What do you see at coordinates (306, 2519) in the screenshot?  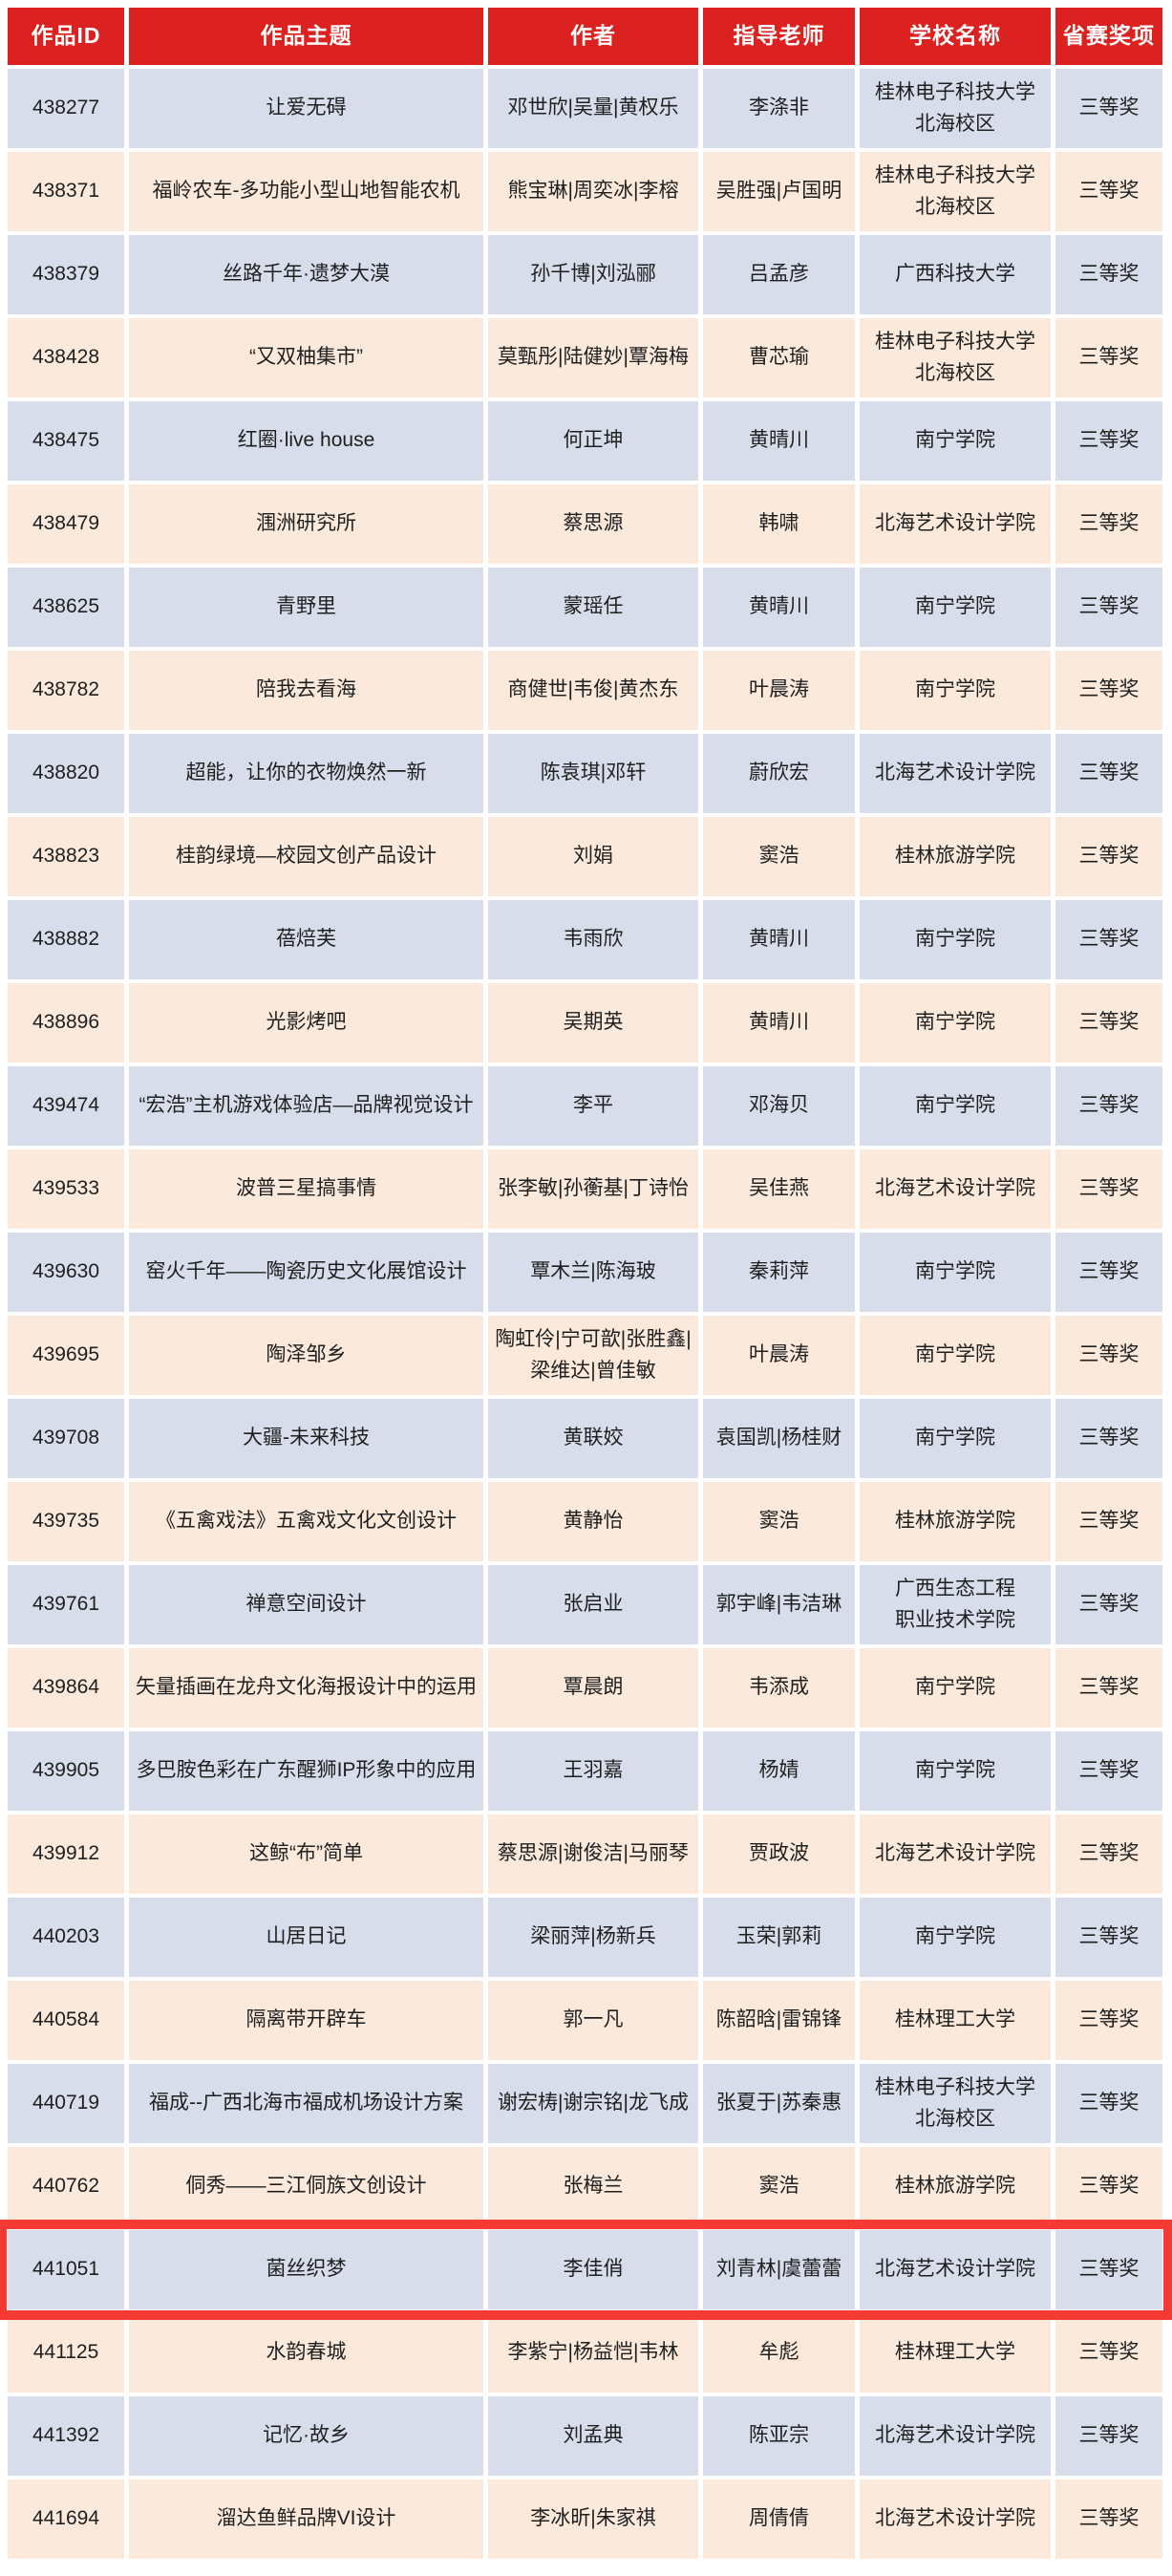 I see `cell-theme: 溜达鱼鲜品牌VI设计` at bounding box center [306, 2519].